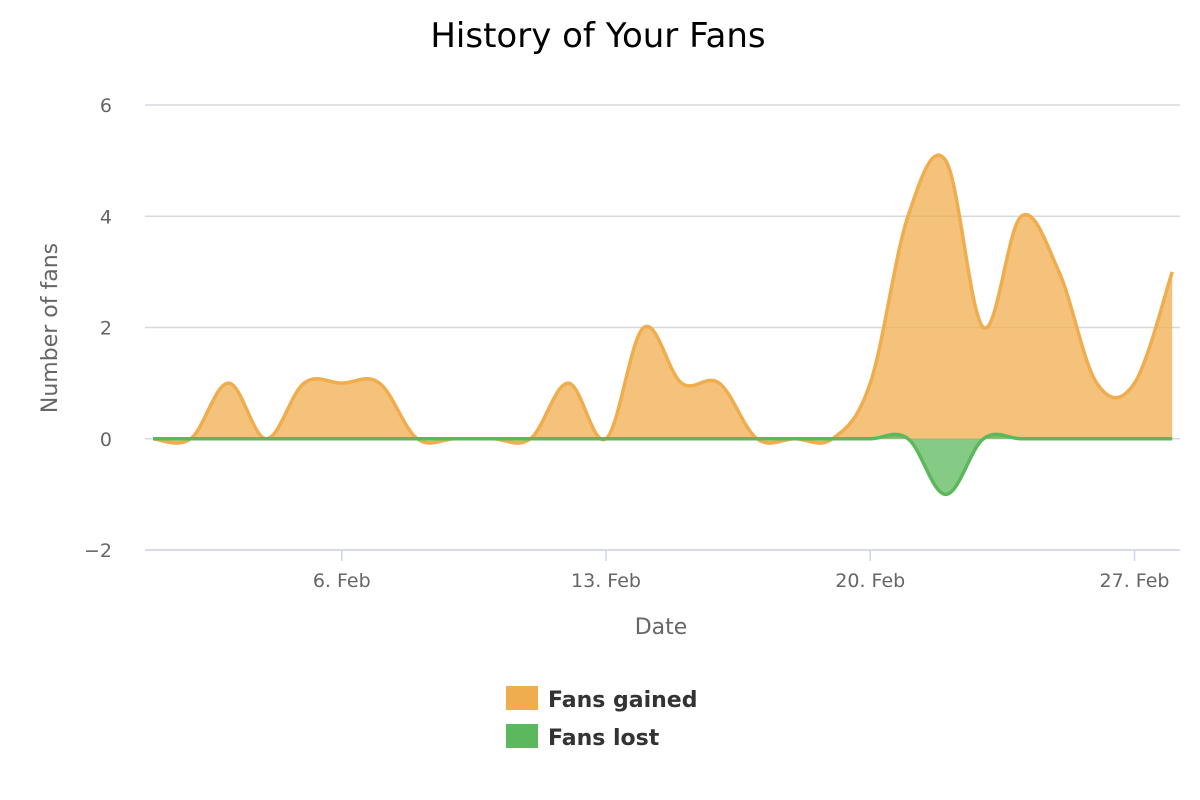 Image resolution: width=1200 pixels, height=800 pixels. Describe the element at coordinates (106, 329) in the screenshot. I see `y-tick-label: 2` at that location.